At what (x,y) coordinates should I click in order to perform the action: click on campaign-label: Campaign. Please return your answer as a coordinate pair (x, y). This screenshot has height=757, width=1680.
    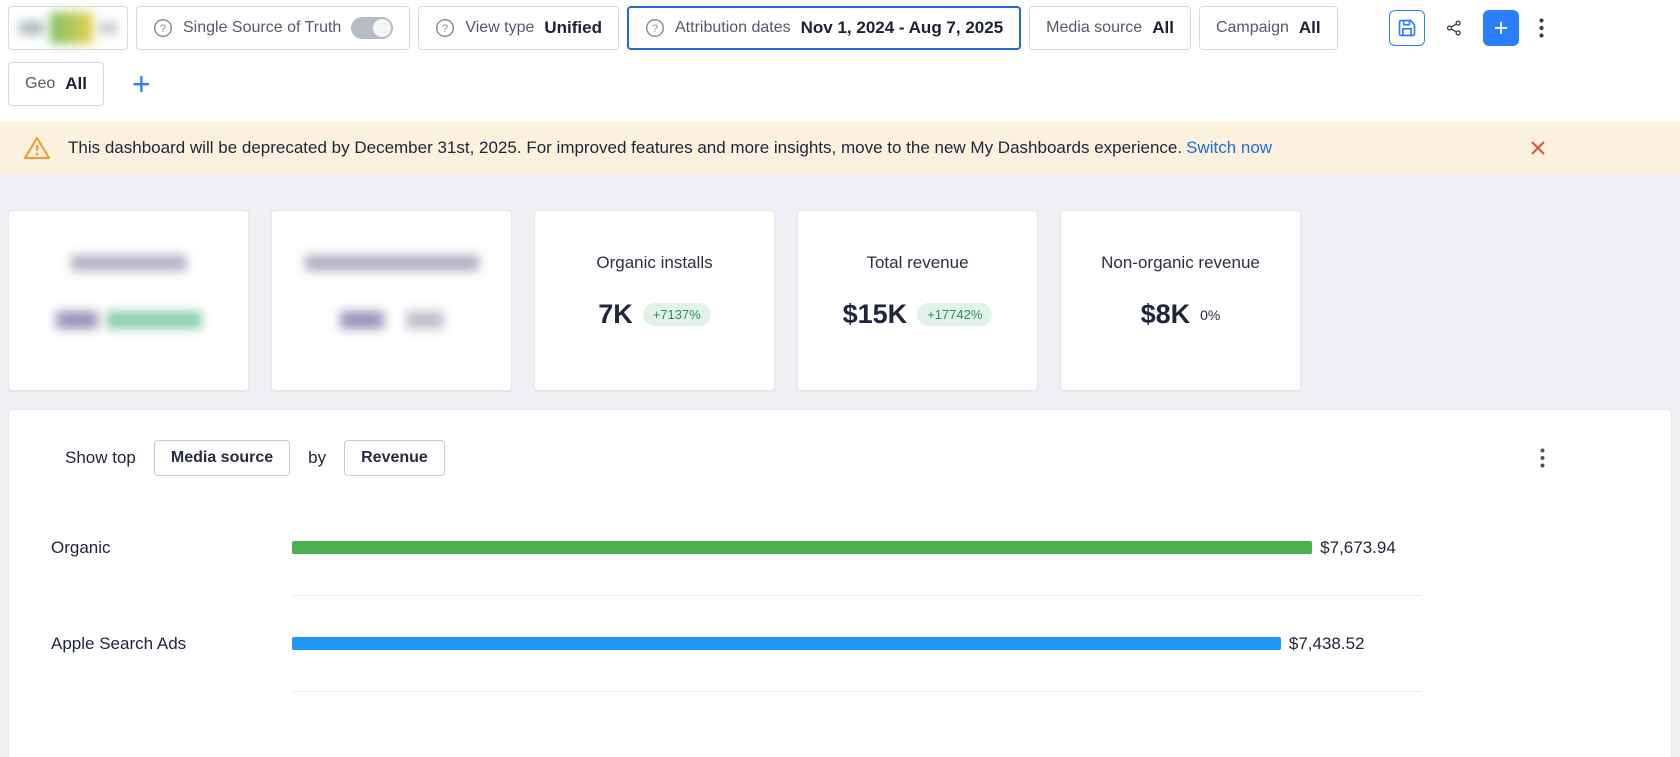
    Looking at the image, I should click on (1252, 27).